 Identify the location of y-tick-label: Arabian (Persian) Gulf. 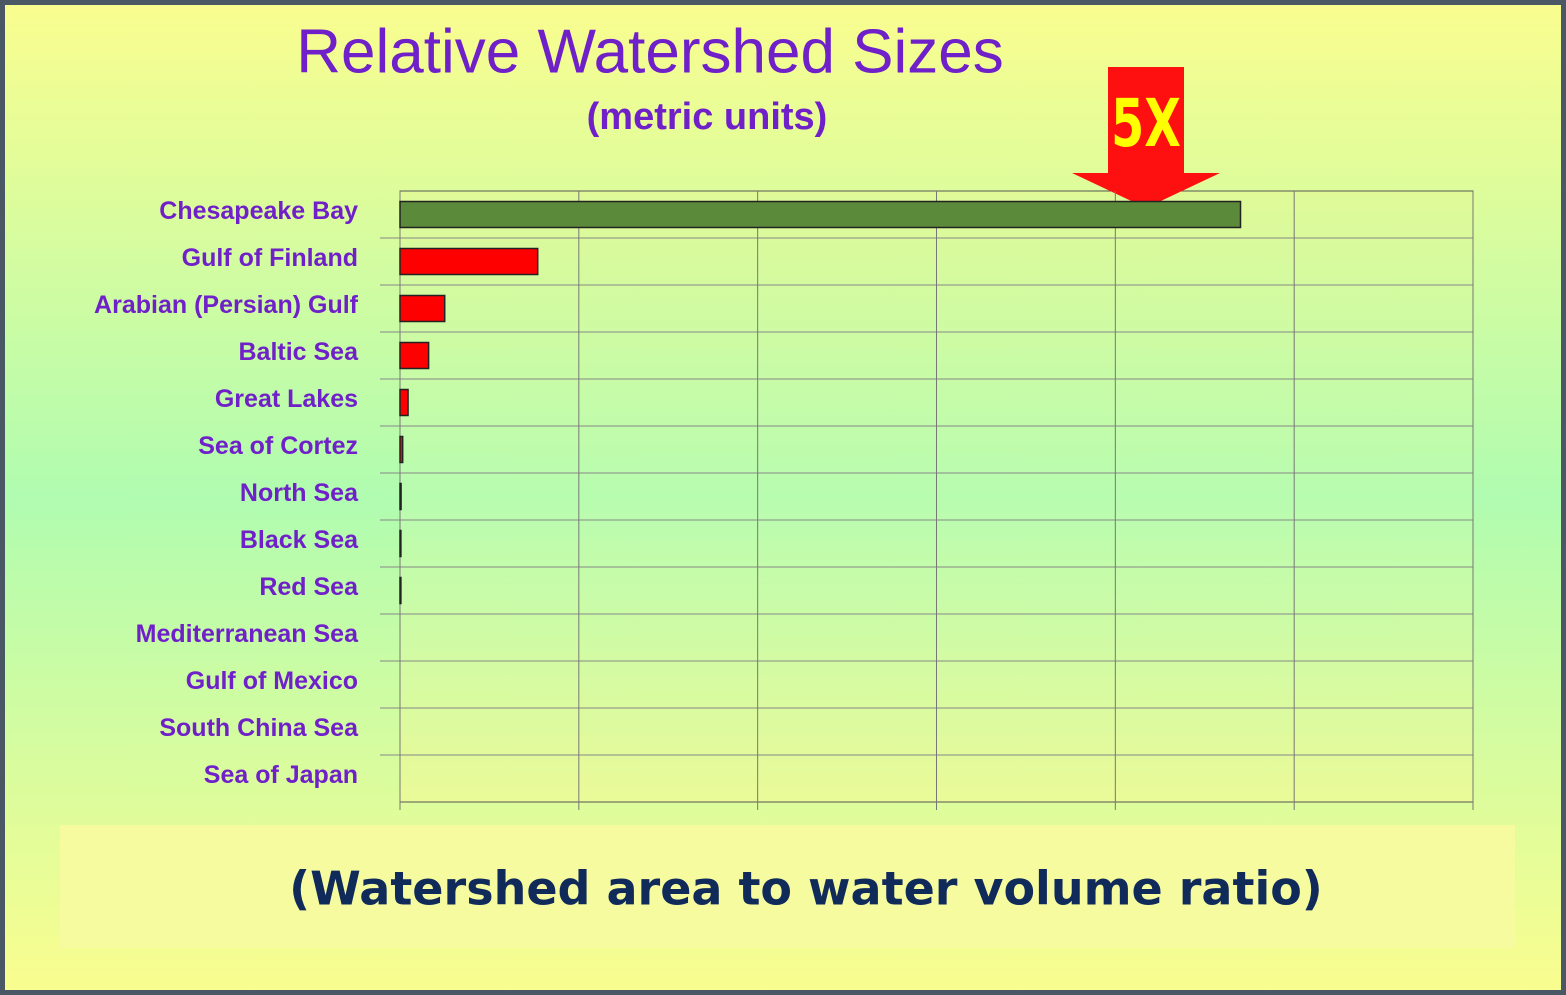
(226, 305).